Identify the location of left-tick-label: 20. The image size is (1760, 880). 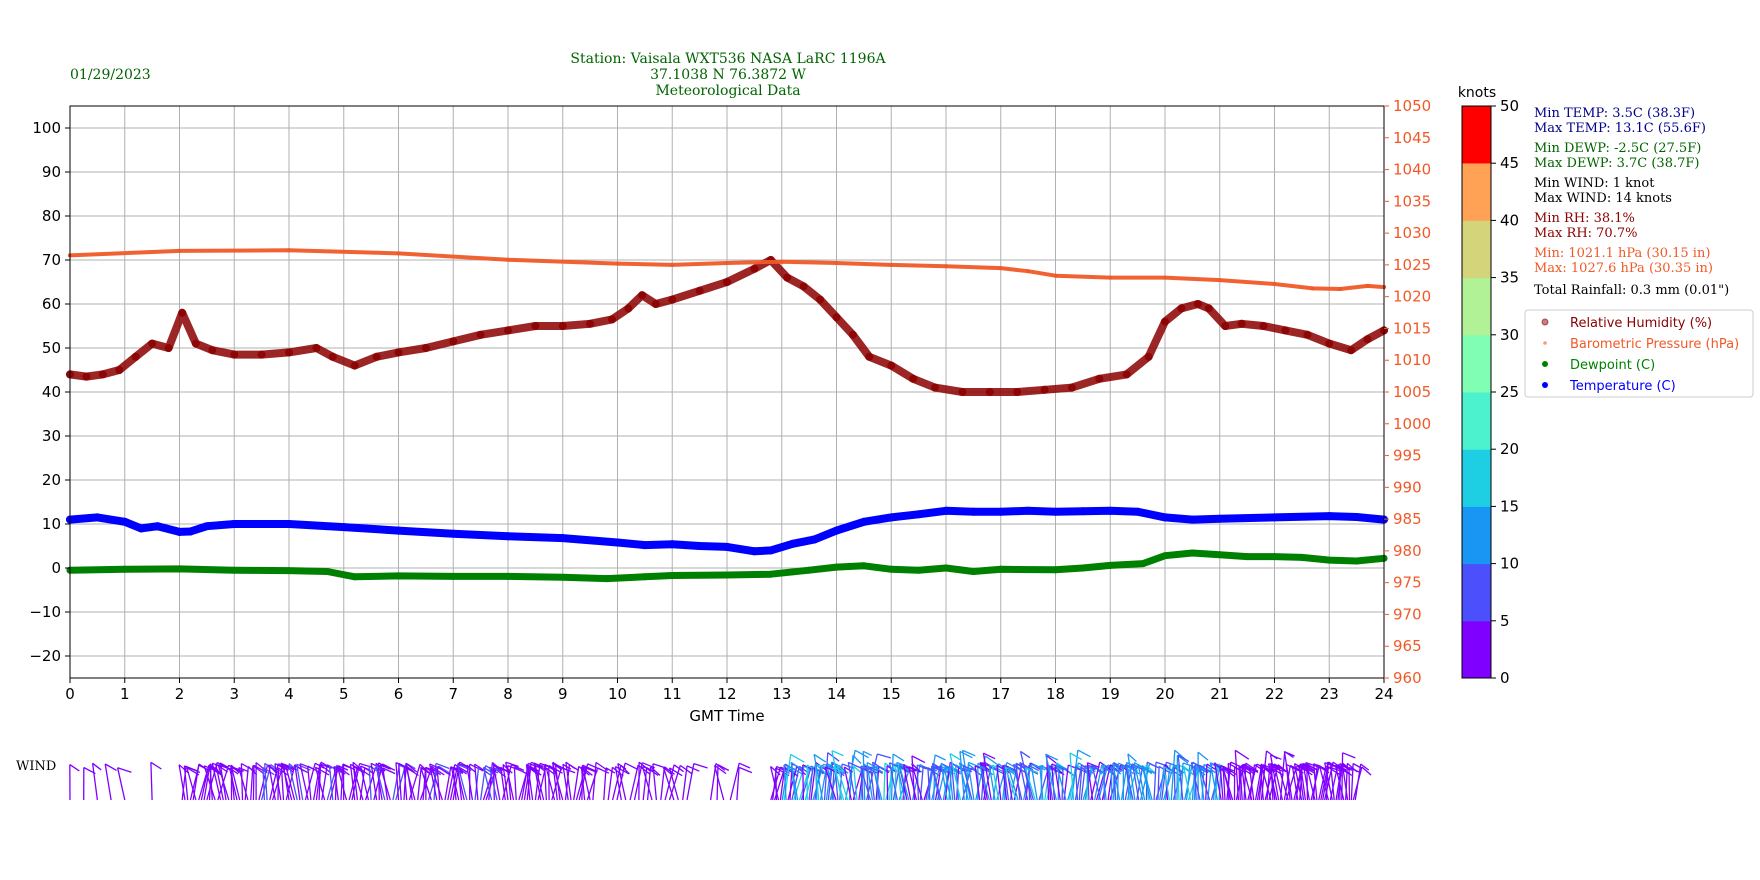
(51, 480).